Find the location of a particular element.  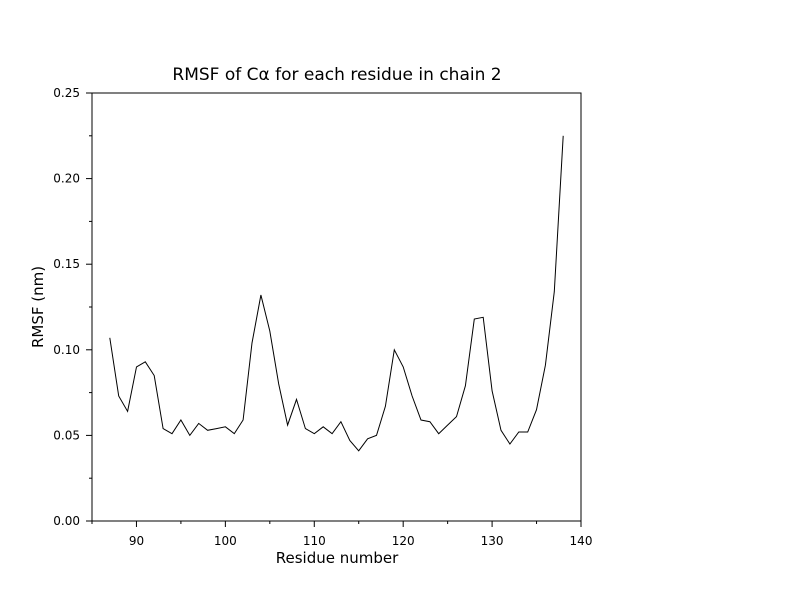

y-axis-ticks: 0.00 0.05 0.10 0.15 0.20 0.25 is located at coordinates (72, 307).